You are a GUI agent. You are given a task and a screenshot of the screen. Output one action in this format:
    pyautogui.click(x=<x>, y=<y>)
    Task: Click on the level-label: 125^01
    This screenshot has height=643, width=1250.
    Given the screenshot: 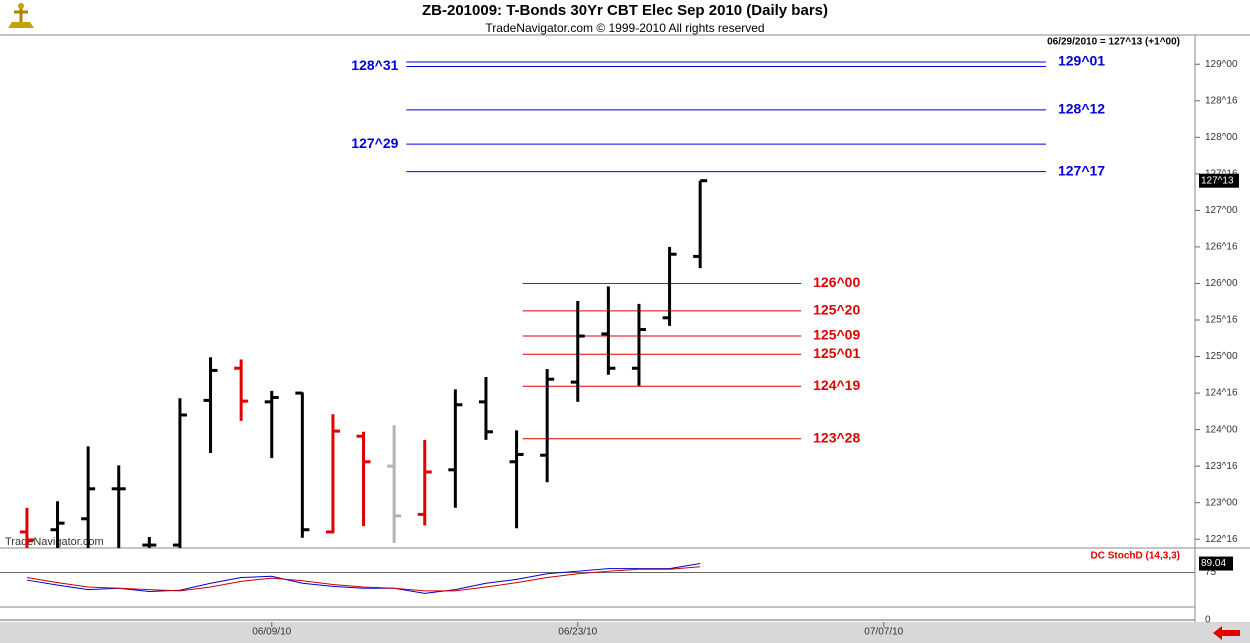 What is the action you would take?
    pyautogui.click(x=836, y=353)
    